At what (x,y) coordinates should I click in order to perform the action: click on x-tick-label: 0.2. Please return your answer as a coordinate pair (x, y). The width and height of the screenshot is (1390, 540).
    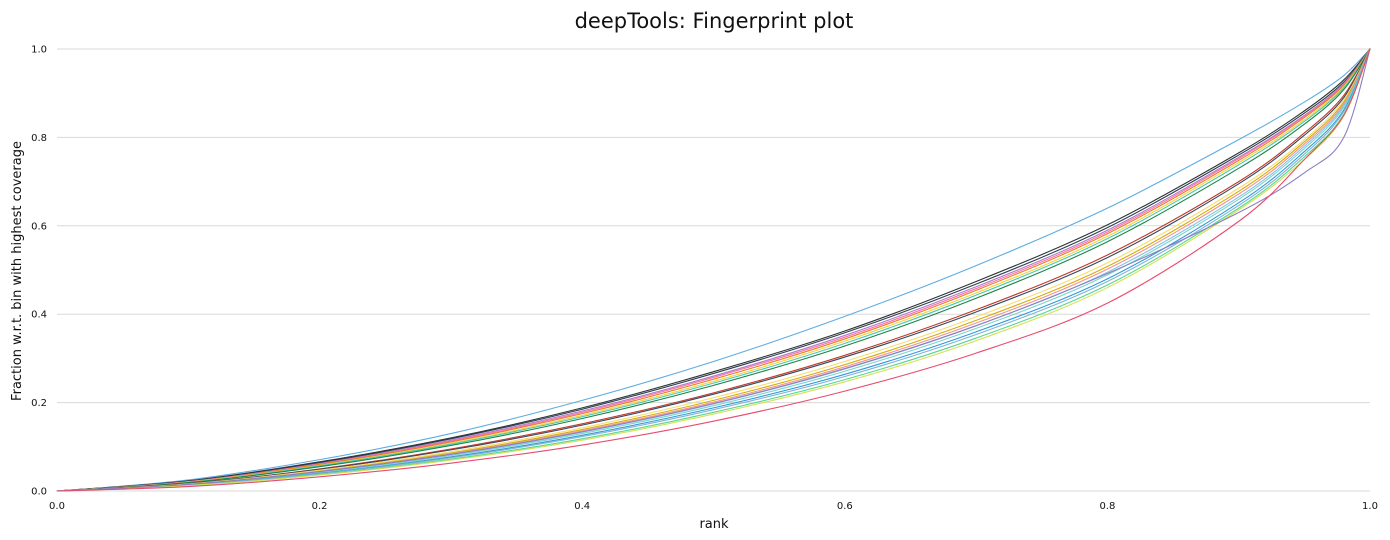
    Looking at the image, I should click on (320, 506).